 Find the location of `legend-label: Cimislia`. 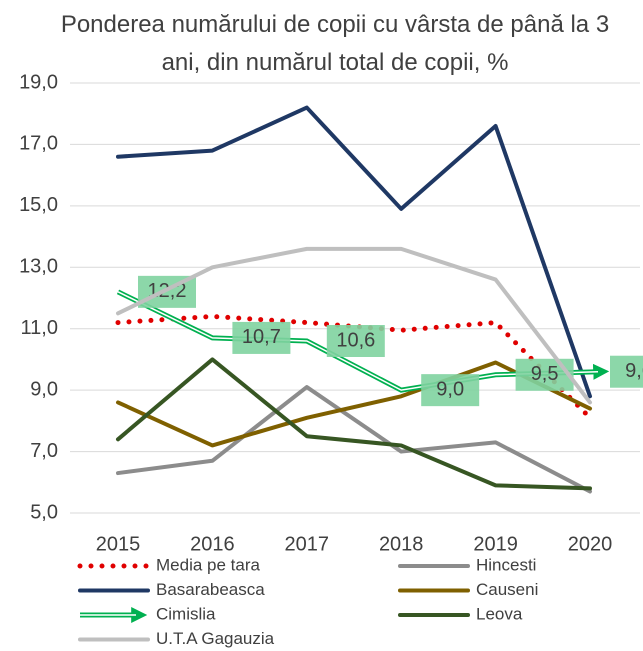

legend-label: Cimislia is located at coordinates (186, 613).